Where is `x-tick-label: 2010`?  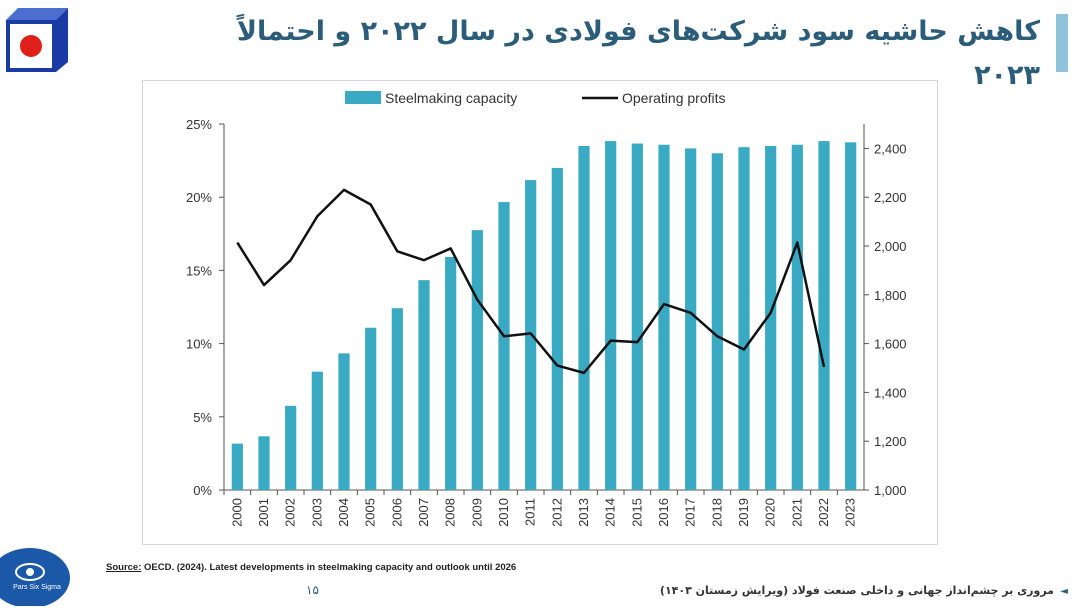 x-tick-label: 2010 is located at coordinates (503, 512).